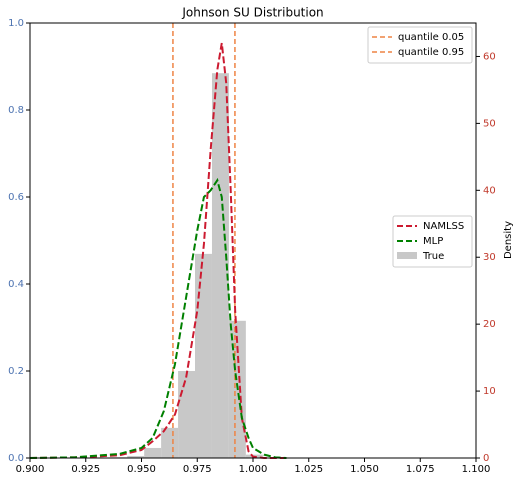 The height and width of the screenshot is (482, 517). What do you see at coordinates (252, 13) in the screenshot?
I see `chart-title: Johnson SU Distribution` at bounding box center [252, 13].